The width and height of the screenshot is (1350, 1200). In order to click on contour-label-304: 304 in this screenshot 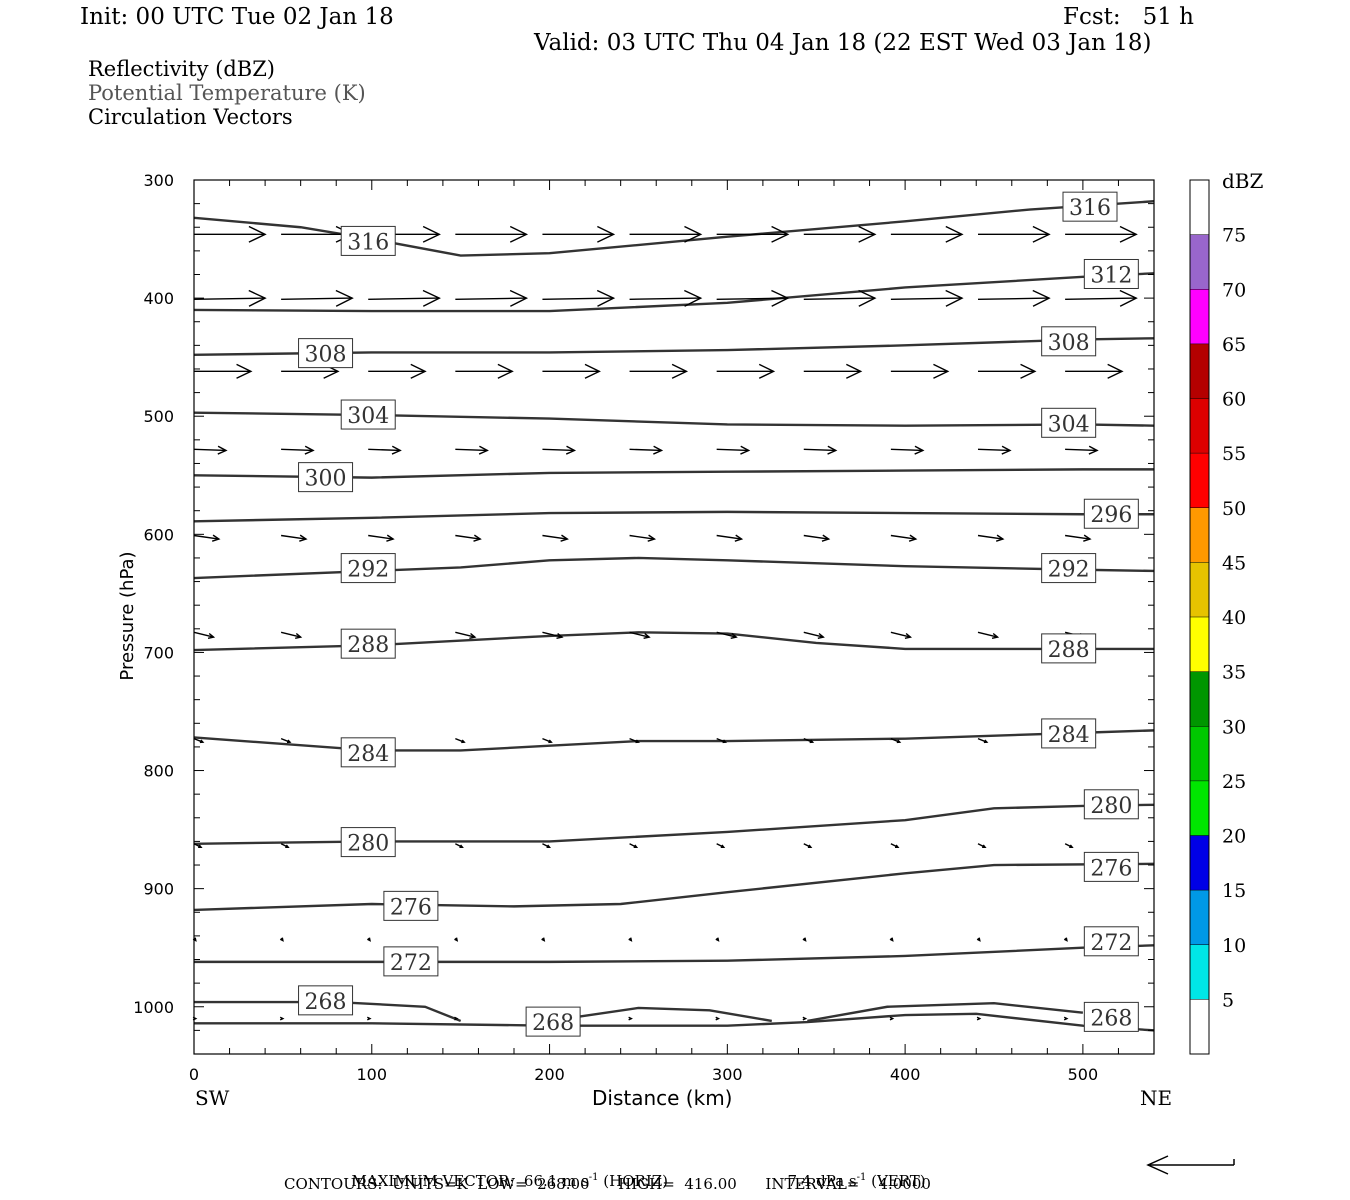, I will do `click(1069, 424)`.